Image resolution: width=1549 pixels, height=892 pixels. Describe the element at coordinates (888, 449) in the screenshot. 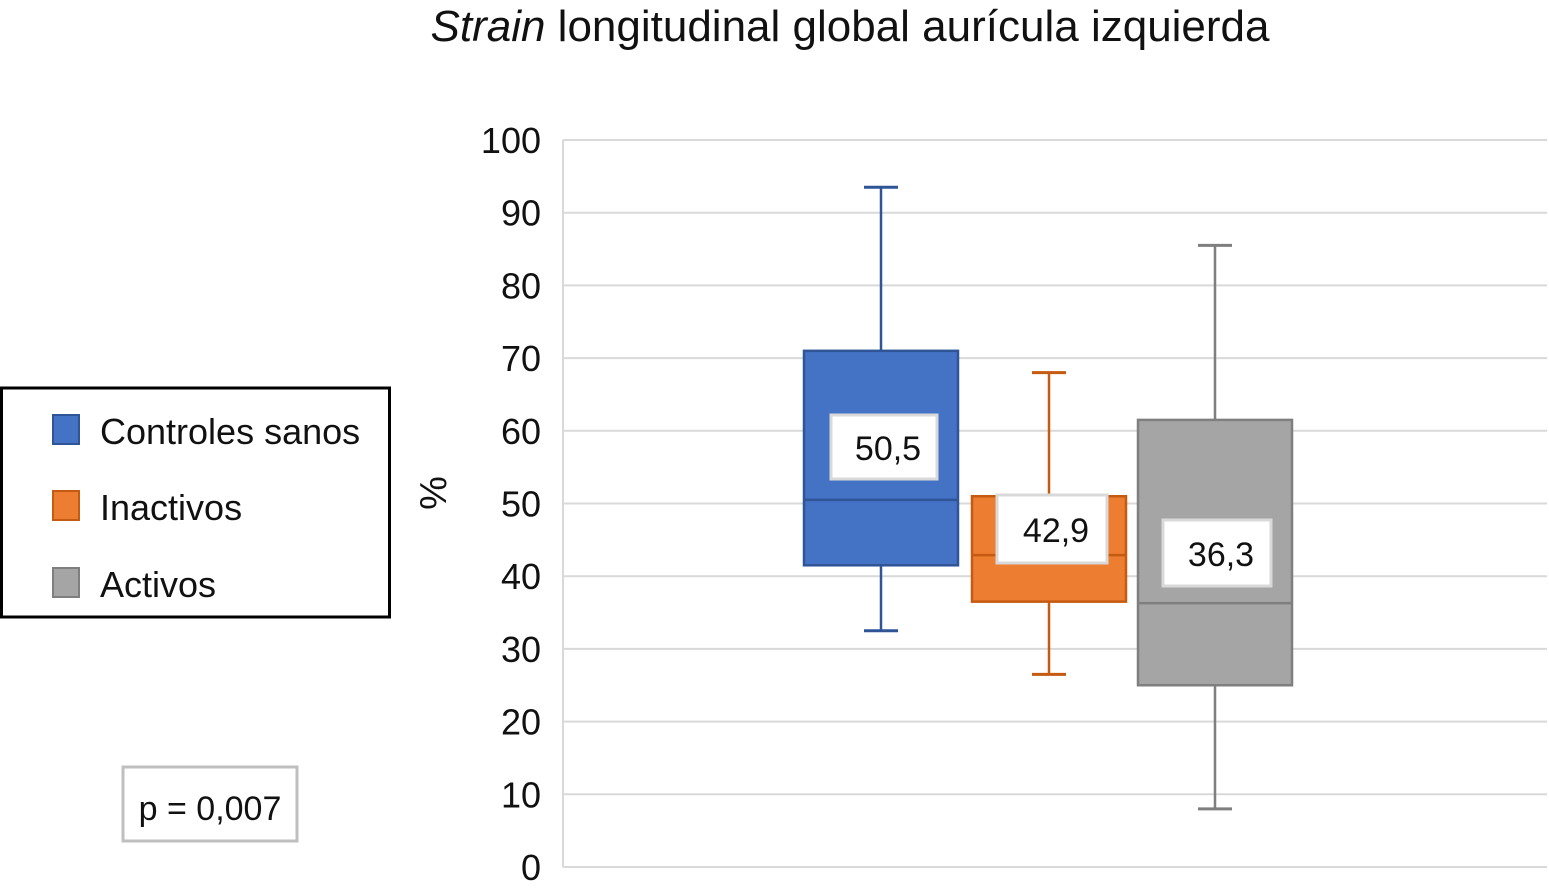

I see `data-label: 50,5` at that location.